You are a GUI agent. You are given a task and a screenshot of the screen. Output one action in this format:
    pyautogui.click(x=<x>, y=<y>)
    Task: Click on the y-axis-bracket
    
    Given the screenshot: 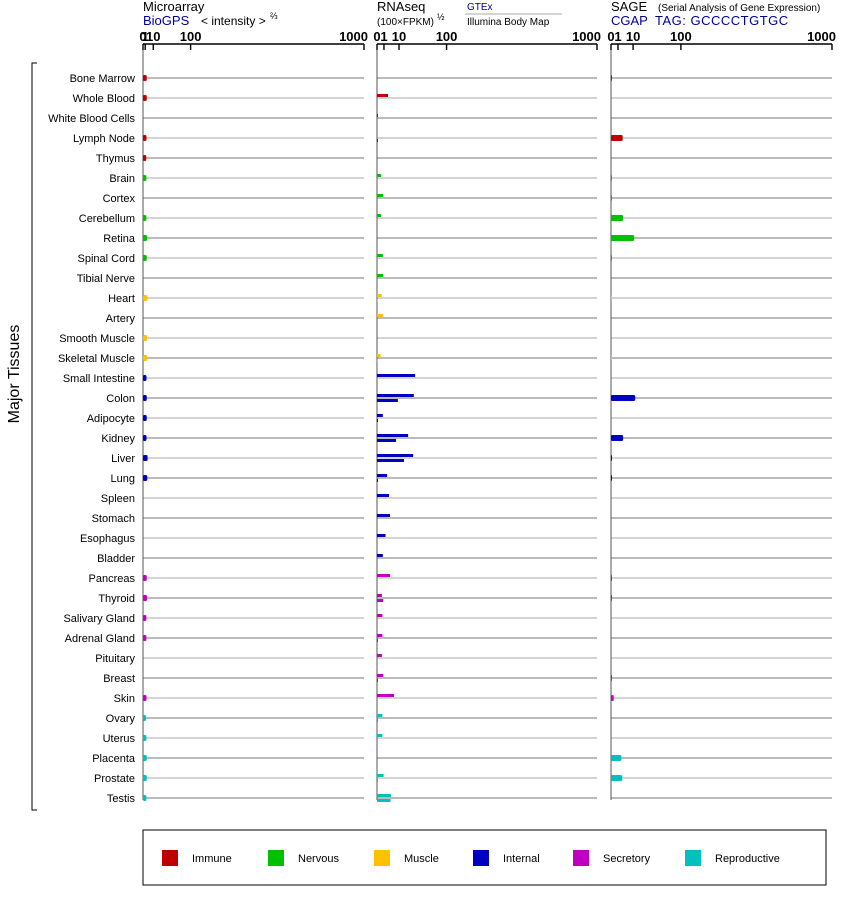 What is the action you would take?
    pyautogui.click(x=34, y=436)
    